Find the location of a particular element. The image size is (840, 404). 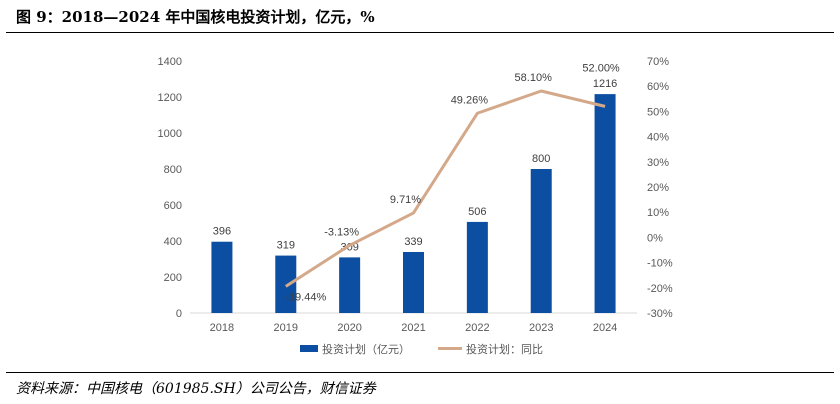

x-tick-label: 2019 is located at coordinates (286, 328).